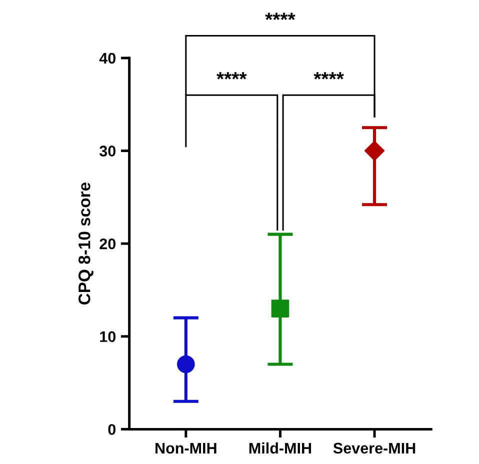 The height and width of the screenshot is (464, 479). I want to click on y-axis-title: CPQ 8-10 score, so click(86, 243).